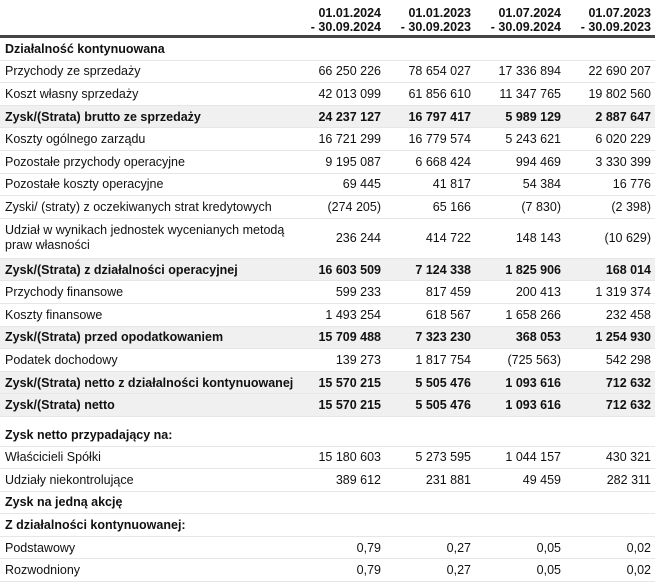 The width and height of the screenshot is (655, 582). What do you see at coordinates (430, 548) in the screenshot?
I see `row-value: 0,27` at bounding box center [430, 548].